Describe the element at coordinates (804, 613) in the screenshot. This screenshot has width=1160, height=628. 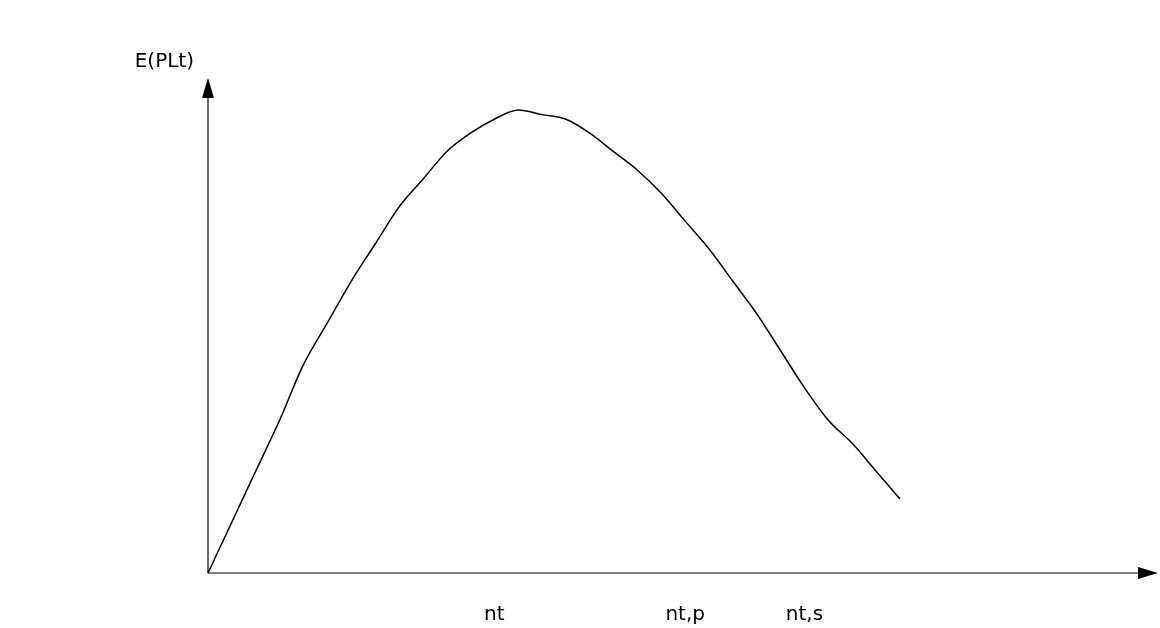
I see `x-tick-label: nt,s` at that location.